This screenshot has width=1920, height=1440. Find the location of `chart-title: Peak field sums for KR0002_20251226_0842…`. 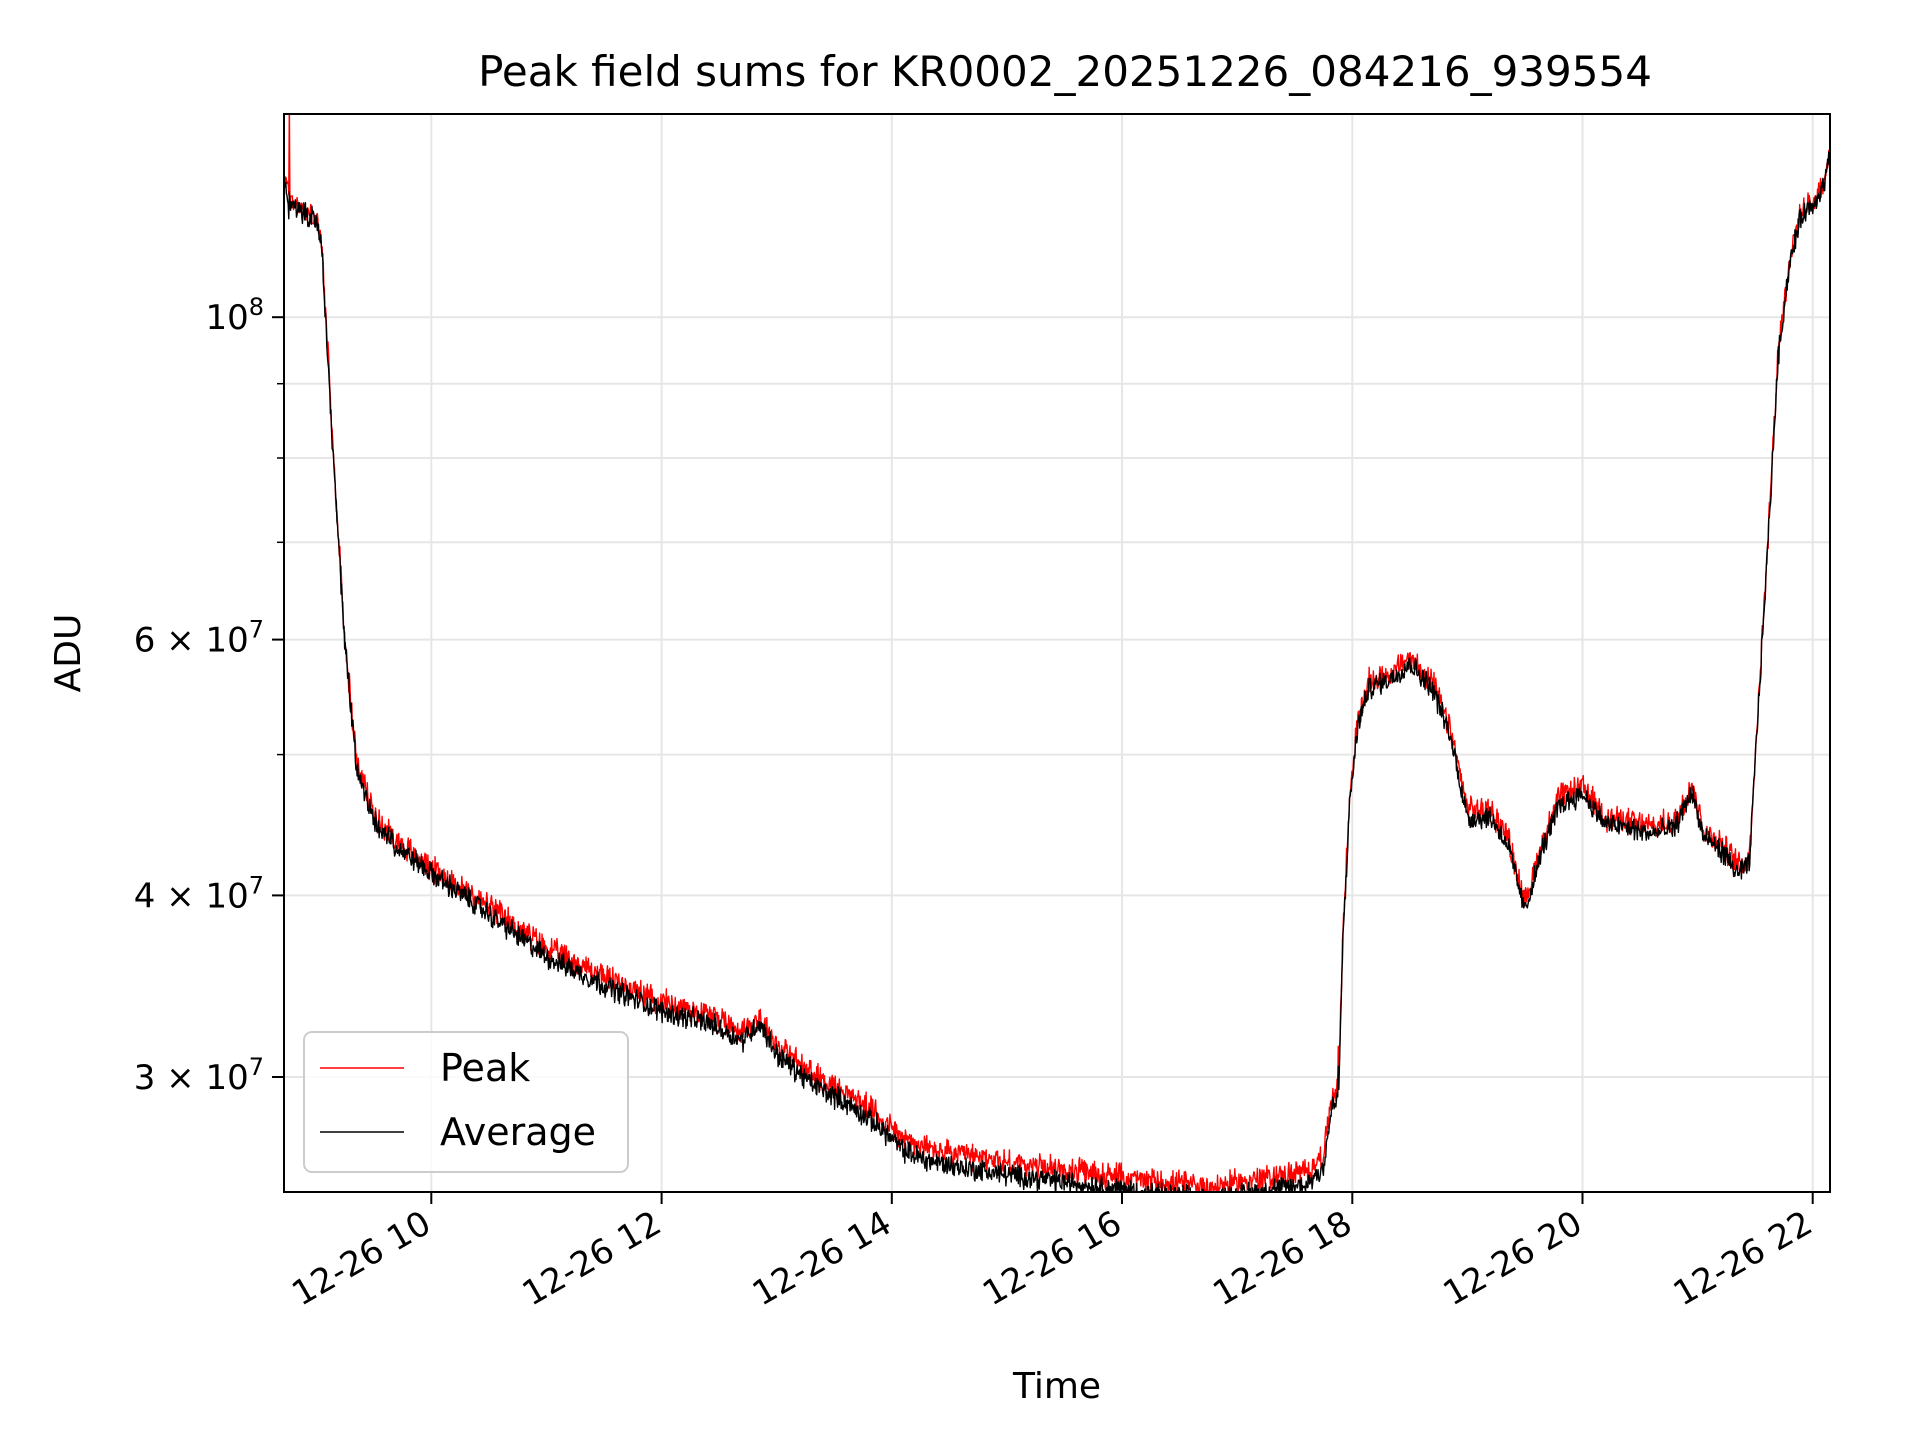

chart-title: Peak field sums for KR0002_20251226_0842… is located at coordinates (1065, 71).